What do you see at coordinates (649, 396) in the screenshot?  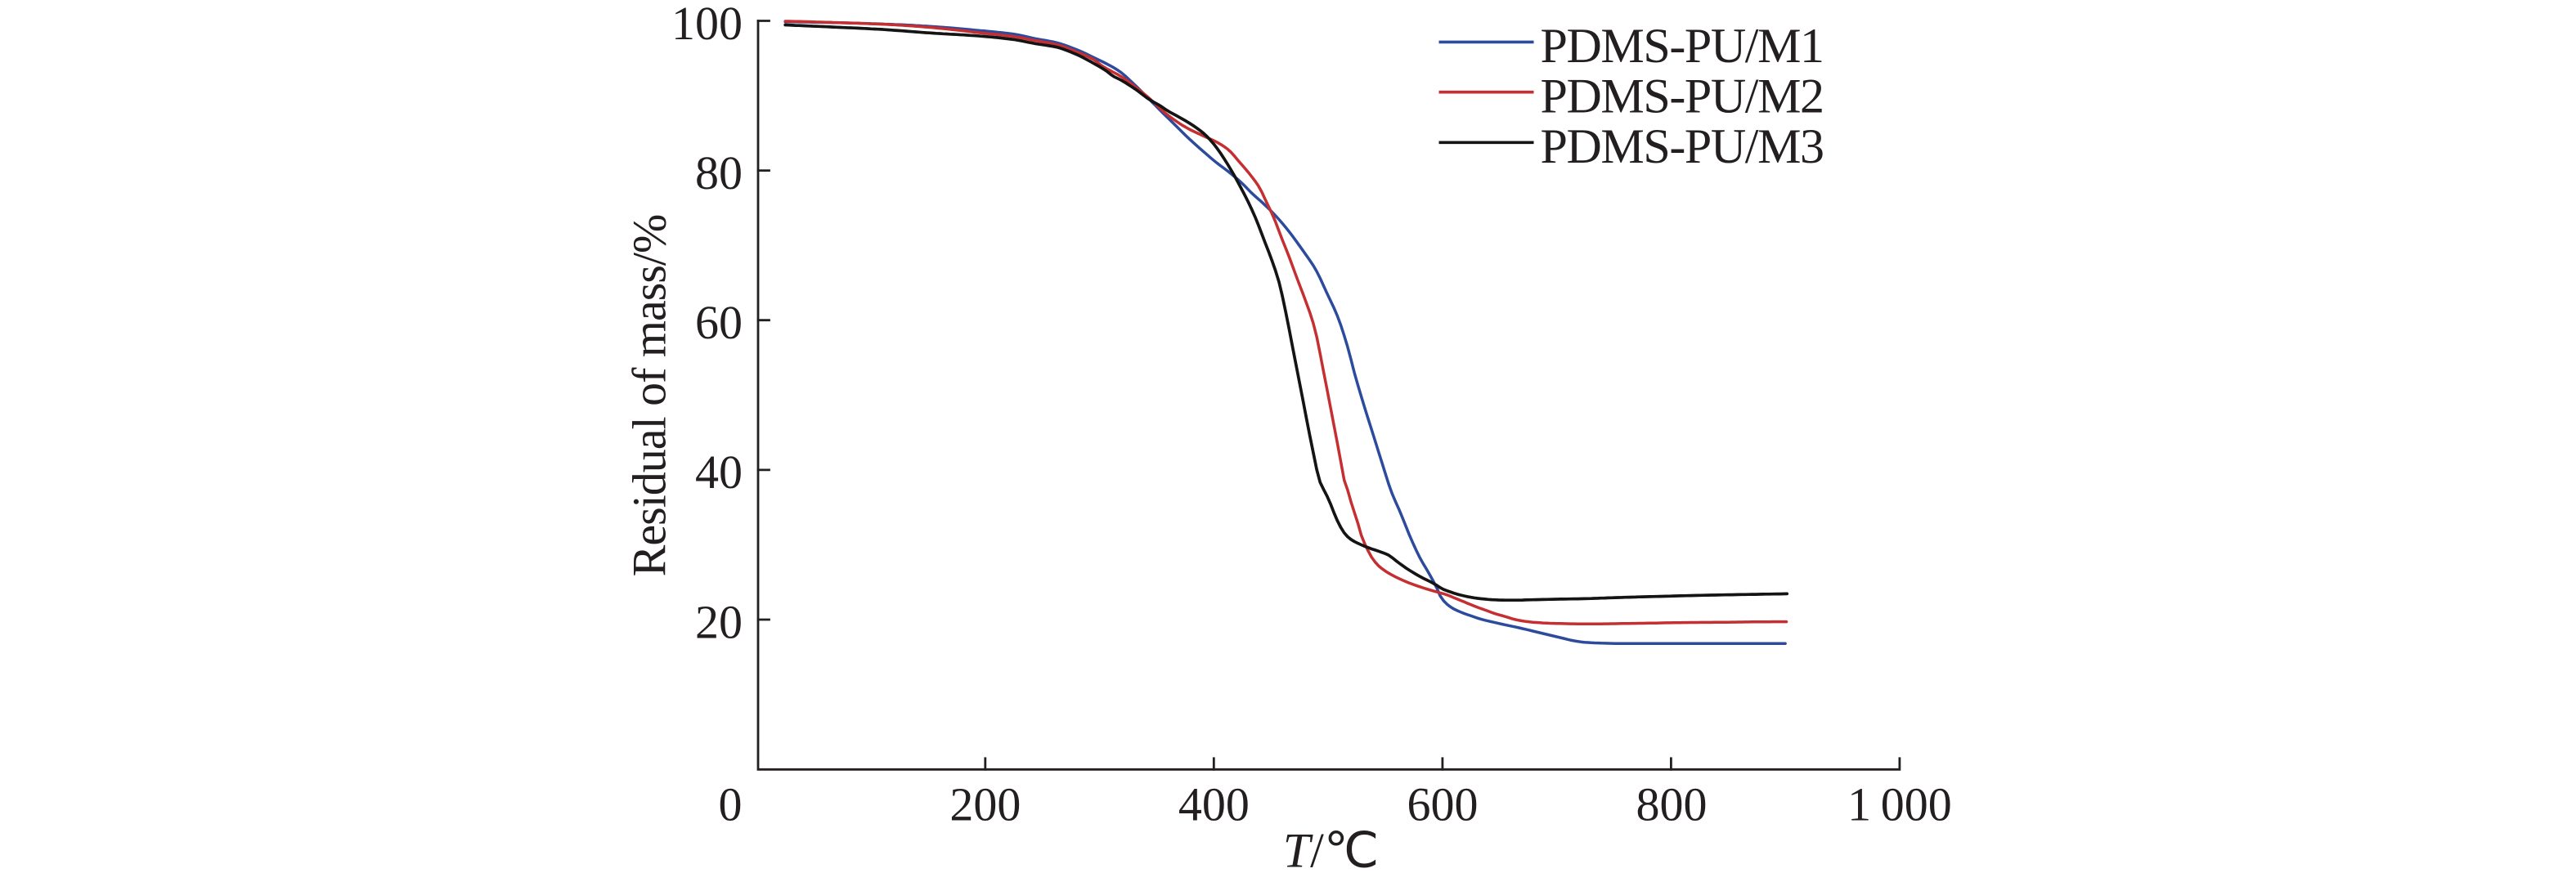 I see `svg-text: Residual of mass/%` at bounding box center [649, 396].